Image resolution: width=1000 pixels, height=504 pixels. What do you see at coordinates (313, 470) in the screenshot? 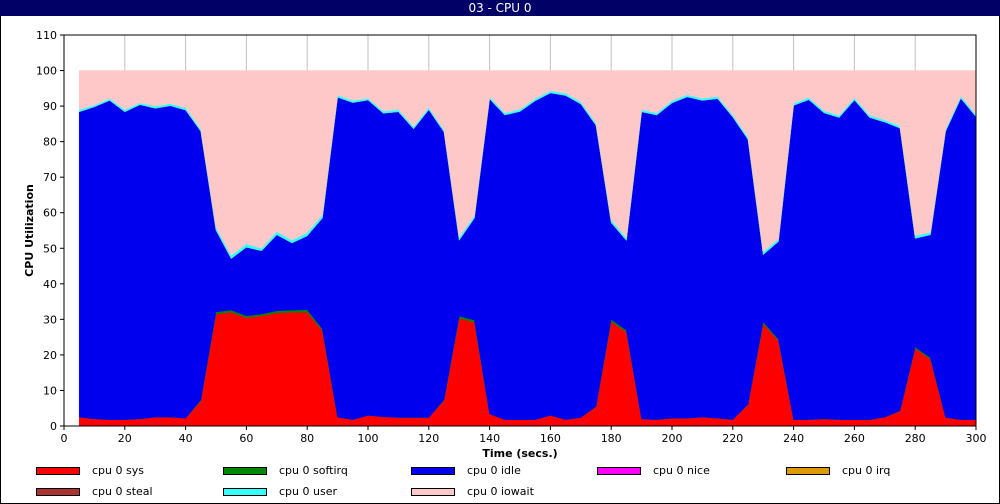
I see `legend-label: cpu 0 softirq` at bounding box center [313, 470].